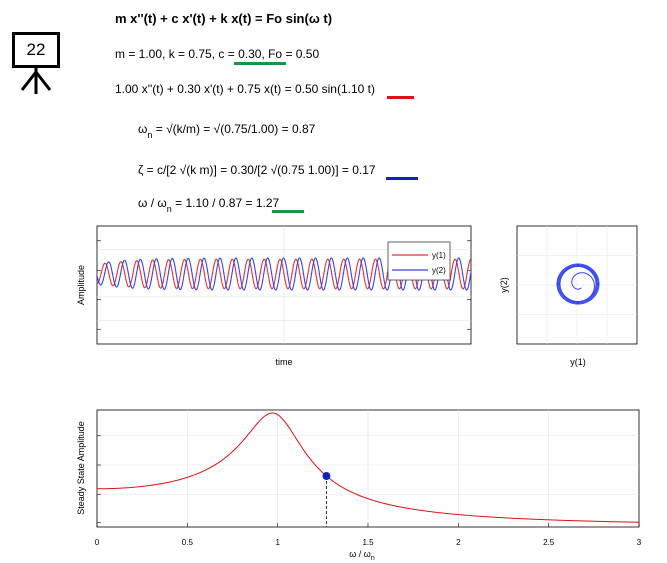 This screenshot has width=667, height=563. I want to click on underline-zeta, so click(402, 178).